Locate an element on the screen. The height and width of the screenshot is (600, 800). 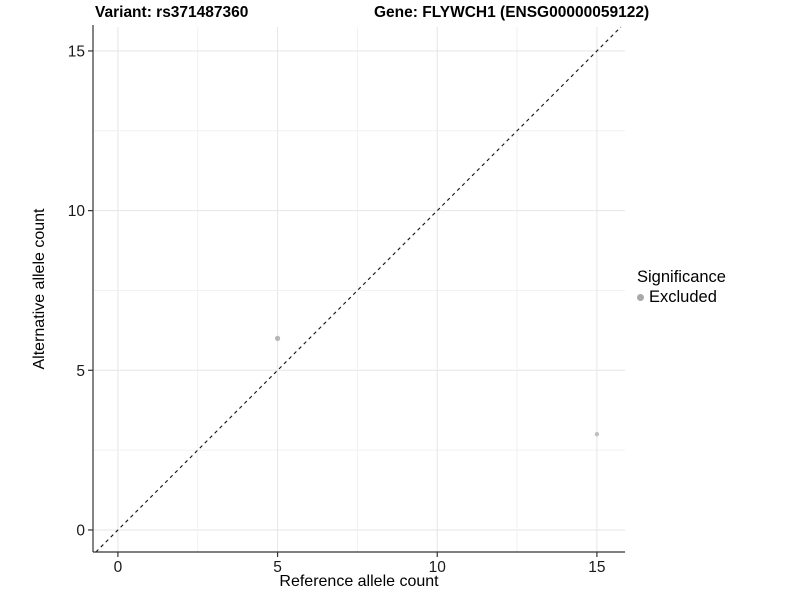
legend-title: Significance is located at coordinates (681, 277).